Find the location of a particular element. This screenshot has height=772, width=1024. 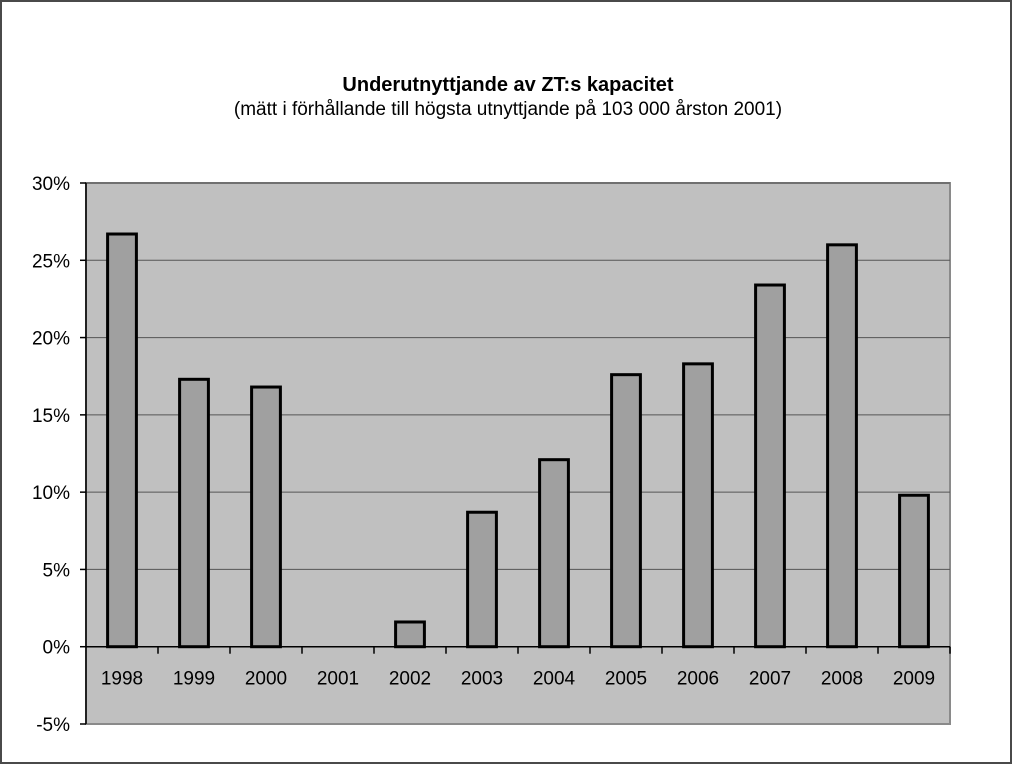

bar-1998 is located at coordinates (122, 440).